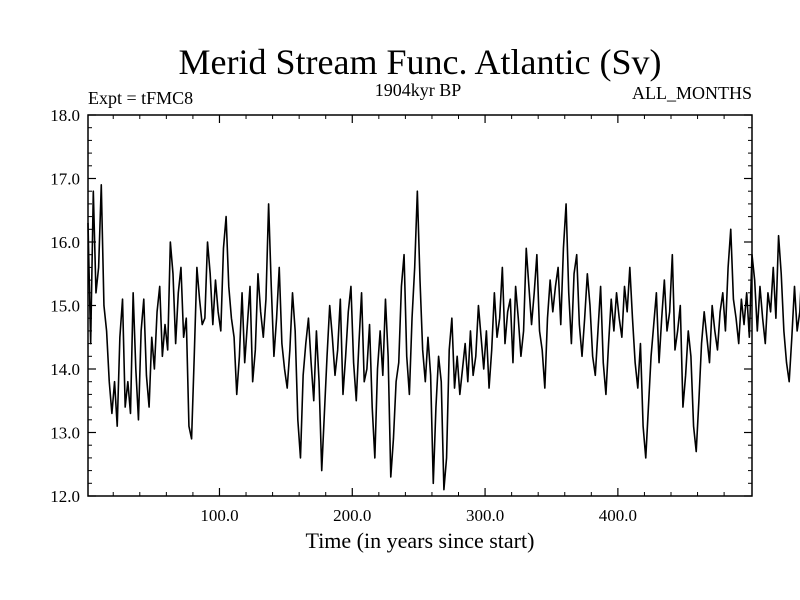  Describe the element at coordinates (485, 515) in the screenshot. I see `x-tick-label: 300.0` at that location.